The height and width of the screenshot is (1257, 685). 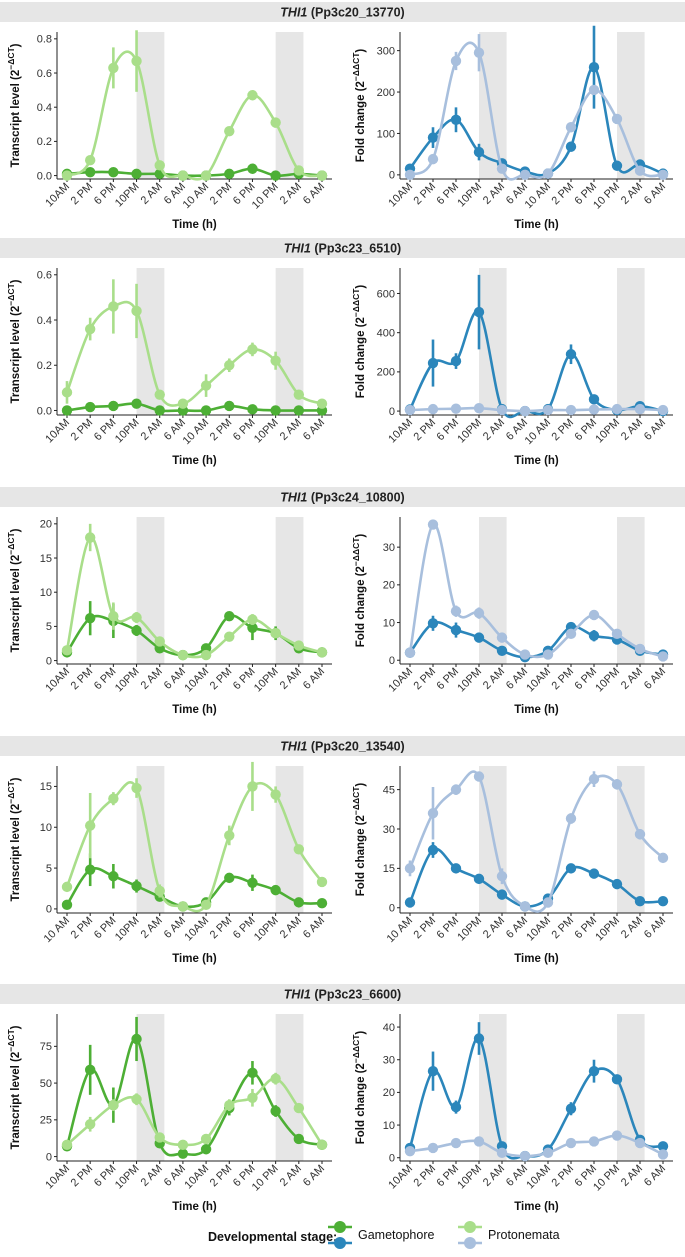 What do you see at coordinates (289, 590) in the screenshot?
I see `night-shade` at bounding box center [289, 590].